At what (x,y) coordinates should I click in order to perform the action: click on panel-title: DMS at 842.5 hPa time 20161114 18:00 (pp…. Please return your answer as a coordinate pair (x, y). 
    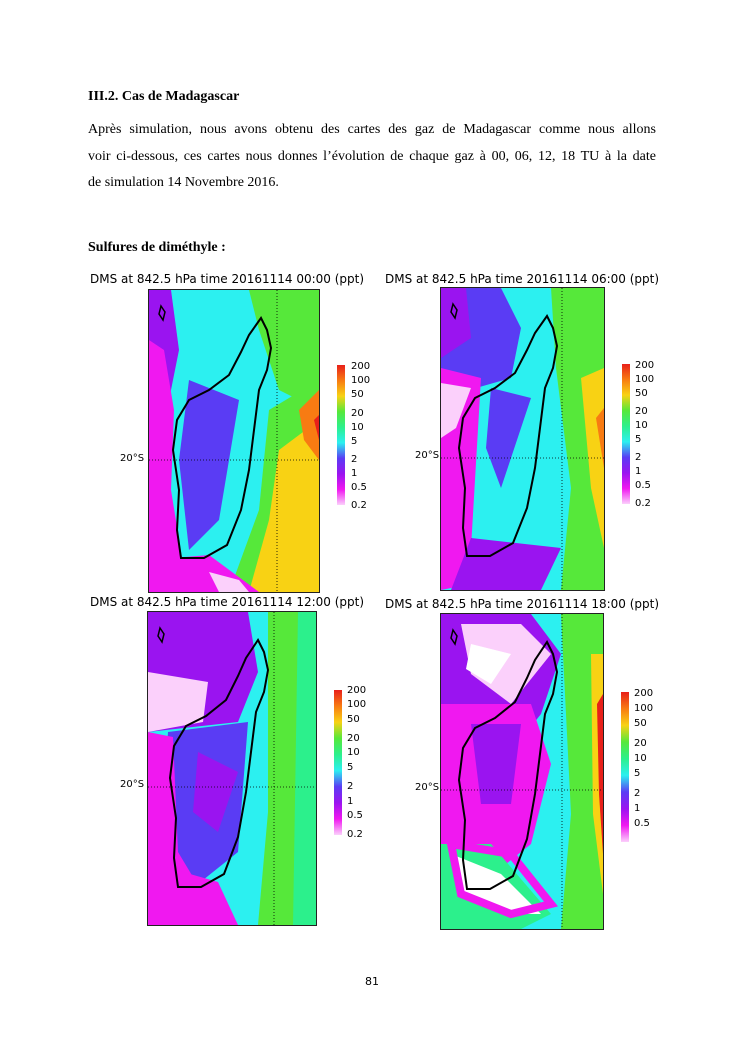
    Looking at the image, I should click on (522, 604).